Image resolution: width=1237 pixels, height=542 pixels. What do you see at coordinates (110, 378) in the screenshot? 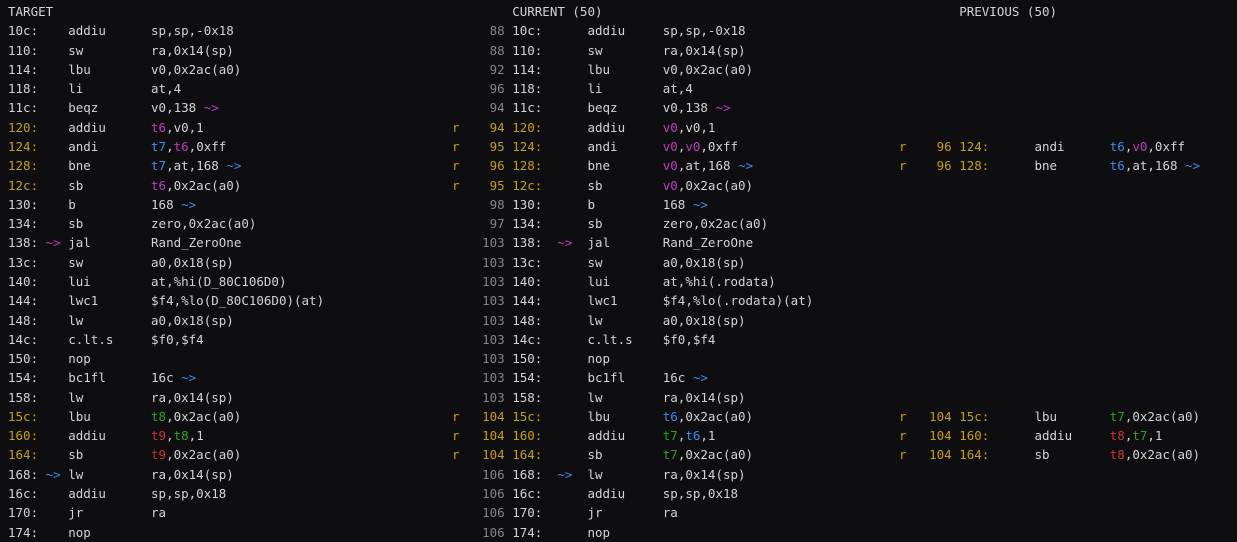
I see `mnemonic: bc1fl` at bounding box center [110, 378].